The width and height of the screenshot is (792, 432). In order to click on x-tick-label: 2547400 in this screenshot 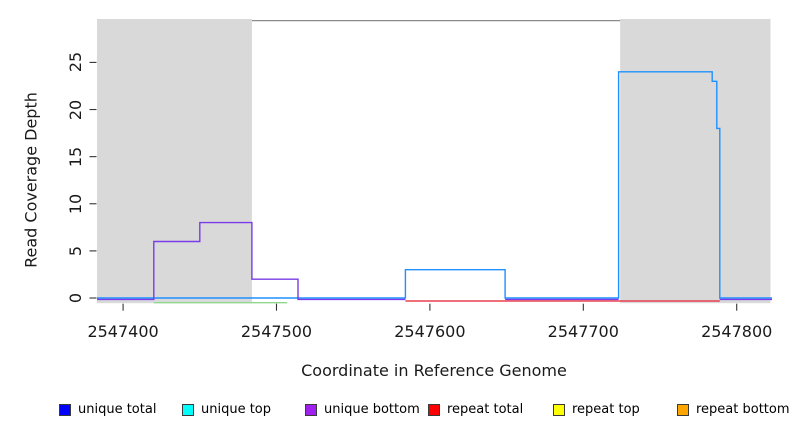, I will do `click(123, 331)`.